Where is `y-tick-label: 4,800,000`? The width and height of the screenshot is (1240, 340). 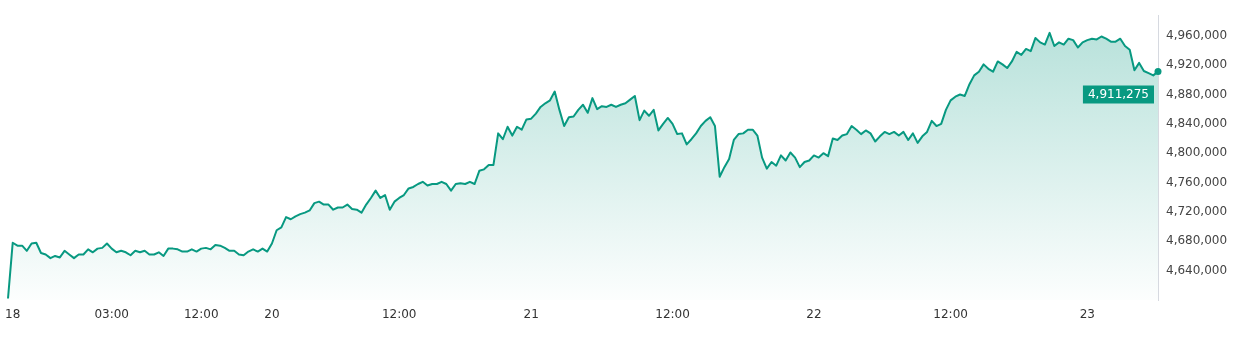
y-tick-label: 4,800,000 is located at coordinates (1197, 152).